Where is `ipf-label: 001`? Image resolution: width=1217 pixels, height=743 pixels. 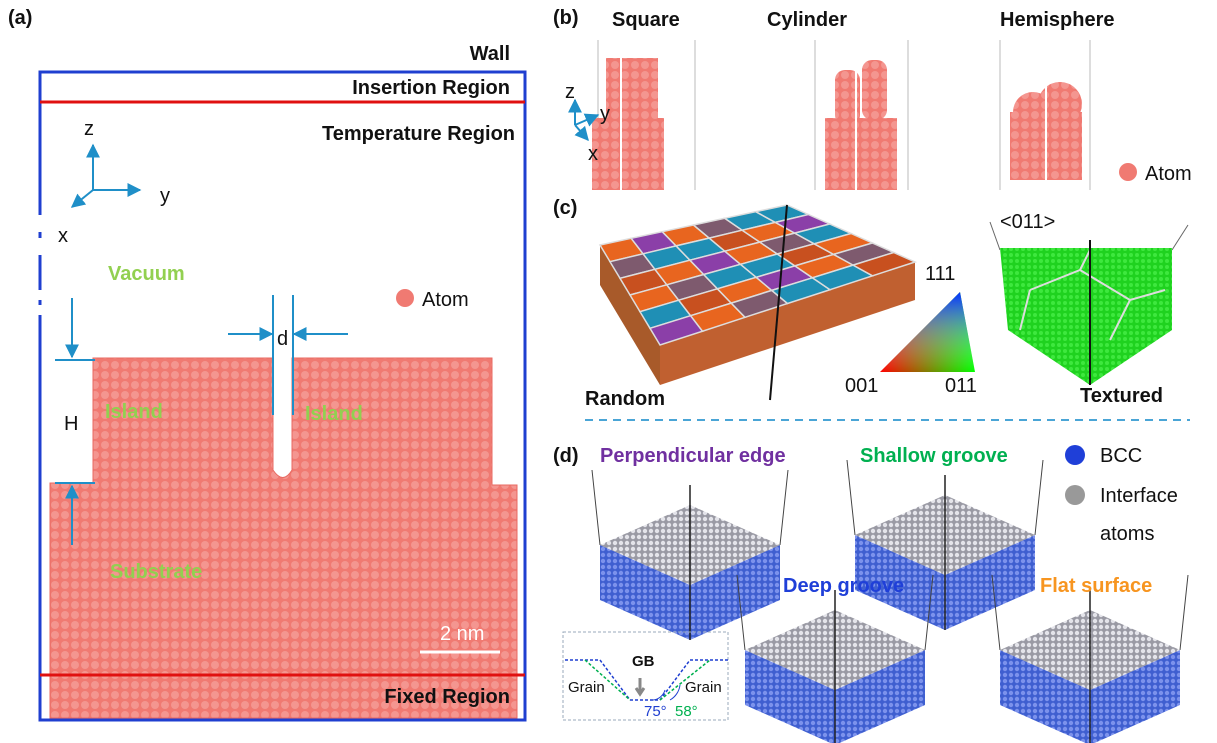
ipf-label: 001 is located at coordinates (861, 386).